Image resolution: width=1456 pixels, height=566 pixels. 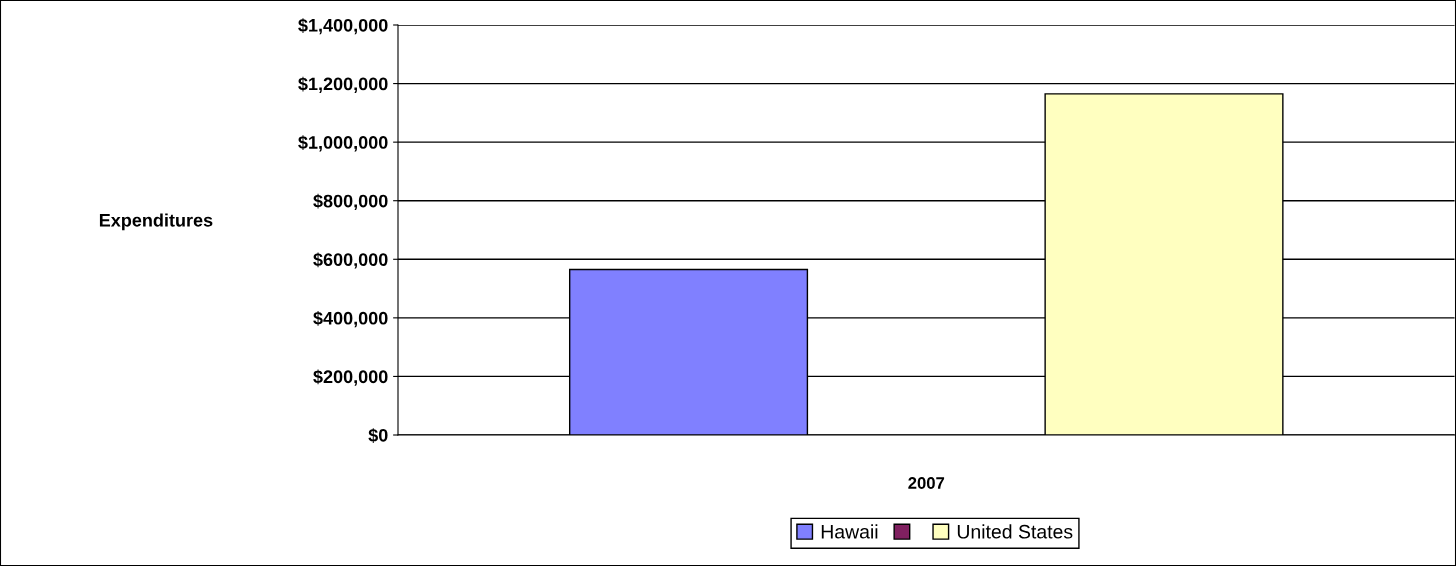 I want to click on legend-label: United States, so click(x=1015, y=531).